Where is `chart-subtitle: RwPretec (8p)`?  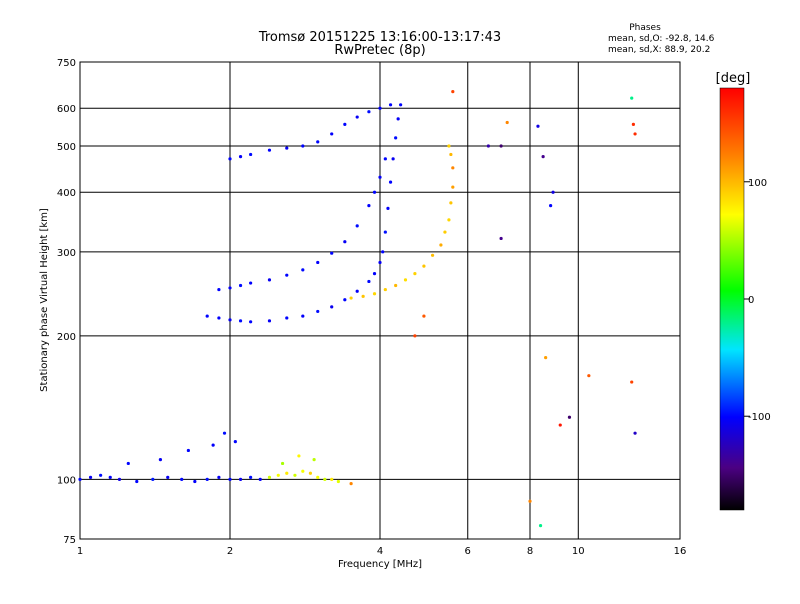 chart-subtitle: RwPretec (8p) is located at coordinates (379, 50).